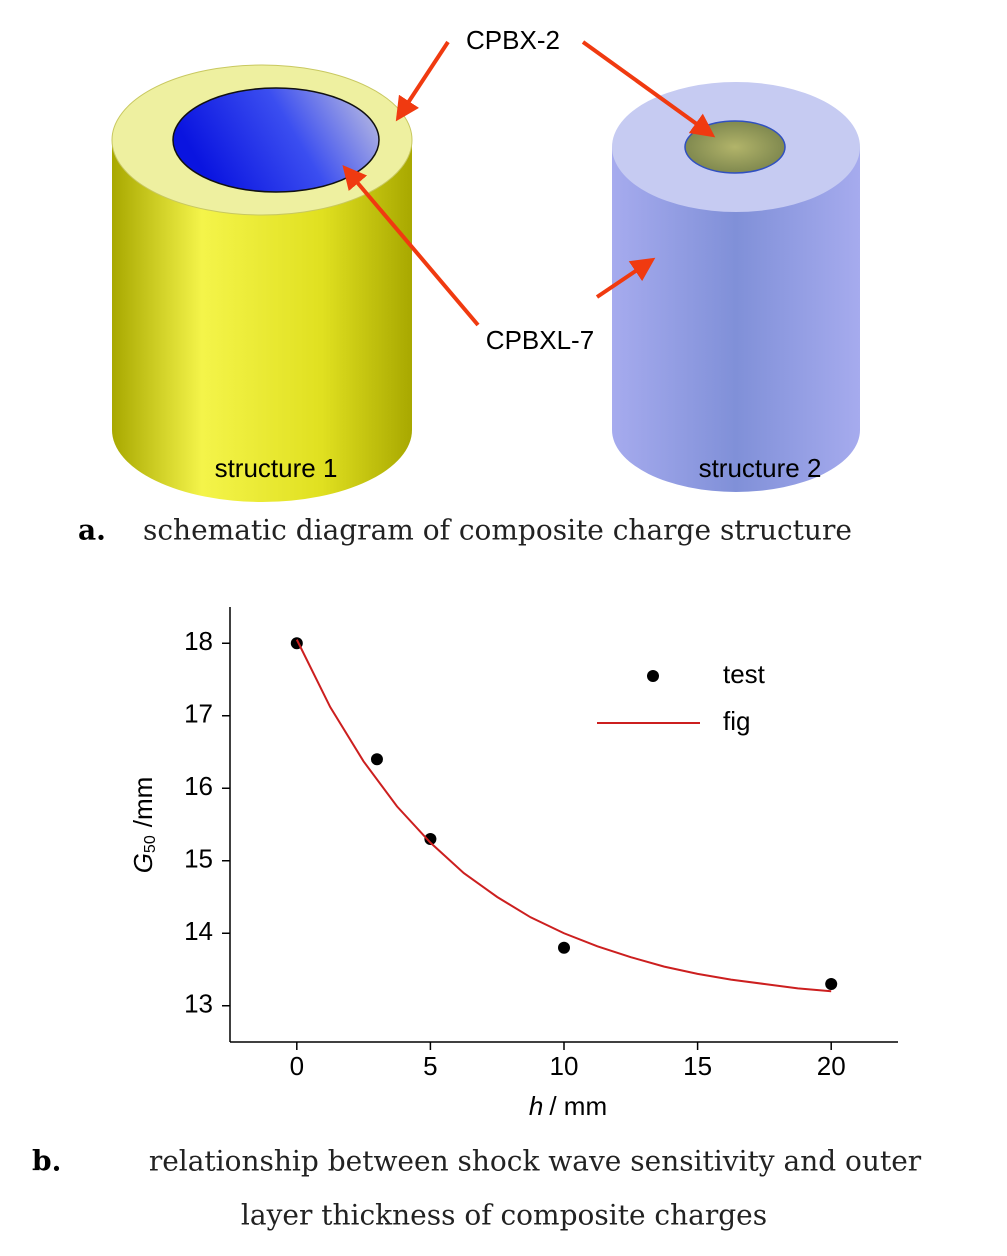 The height and width of the screenshot is (1256, 1007). Describe the element at coordinates (198, 1004) in the screenshot. I see `y-tick-label: 13` at that location.